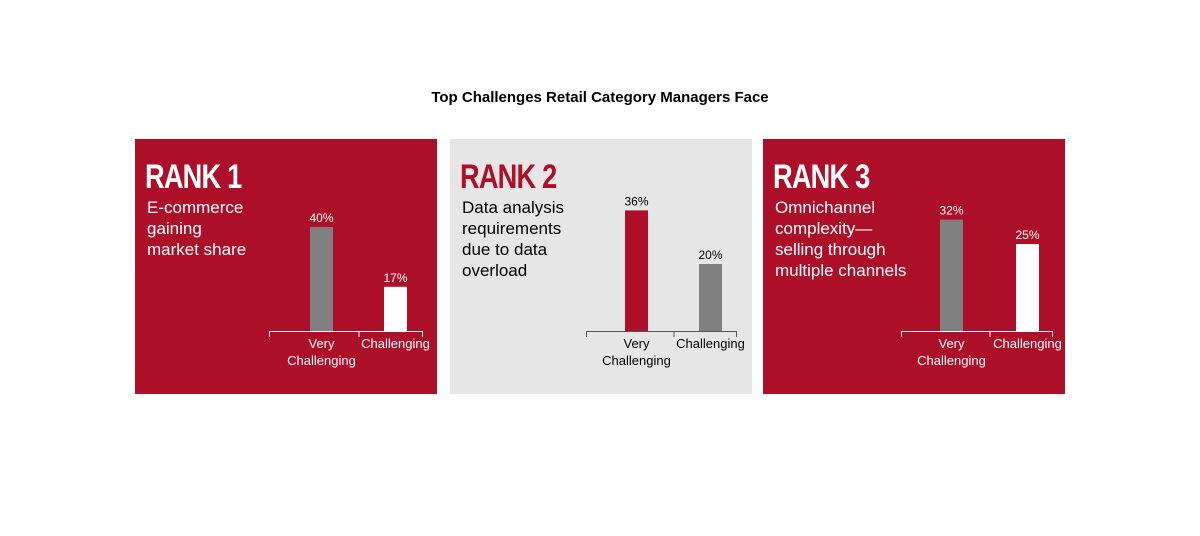 The height and width of the screenshot is (536, 1200). What do you see at coordinates (513, 207) in the screenshot?
I see `description-line: Data analysis` at bounding box center [513, 207].